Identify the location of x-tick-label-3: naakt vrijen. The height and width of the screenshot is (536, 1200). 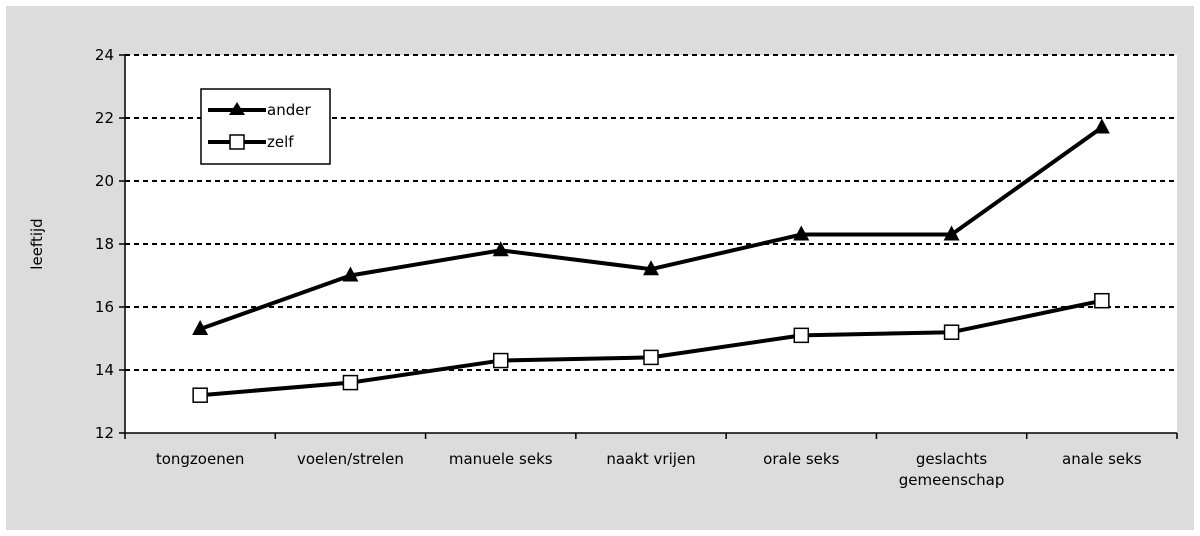
(650, 459).